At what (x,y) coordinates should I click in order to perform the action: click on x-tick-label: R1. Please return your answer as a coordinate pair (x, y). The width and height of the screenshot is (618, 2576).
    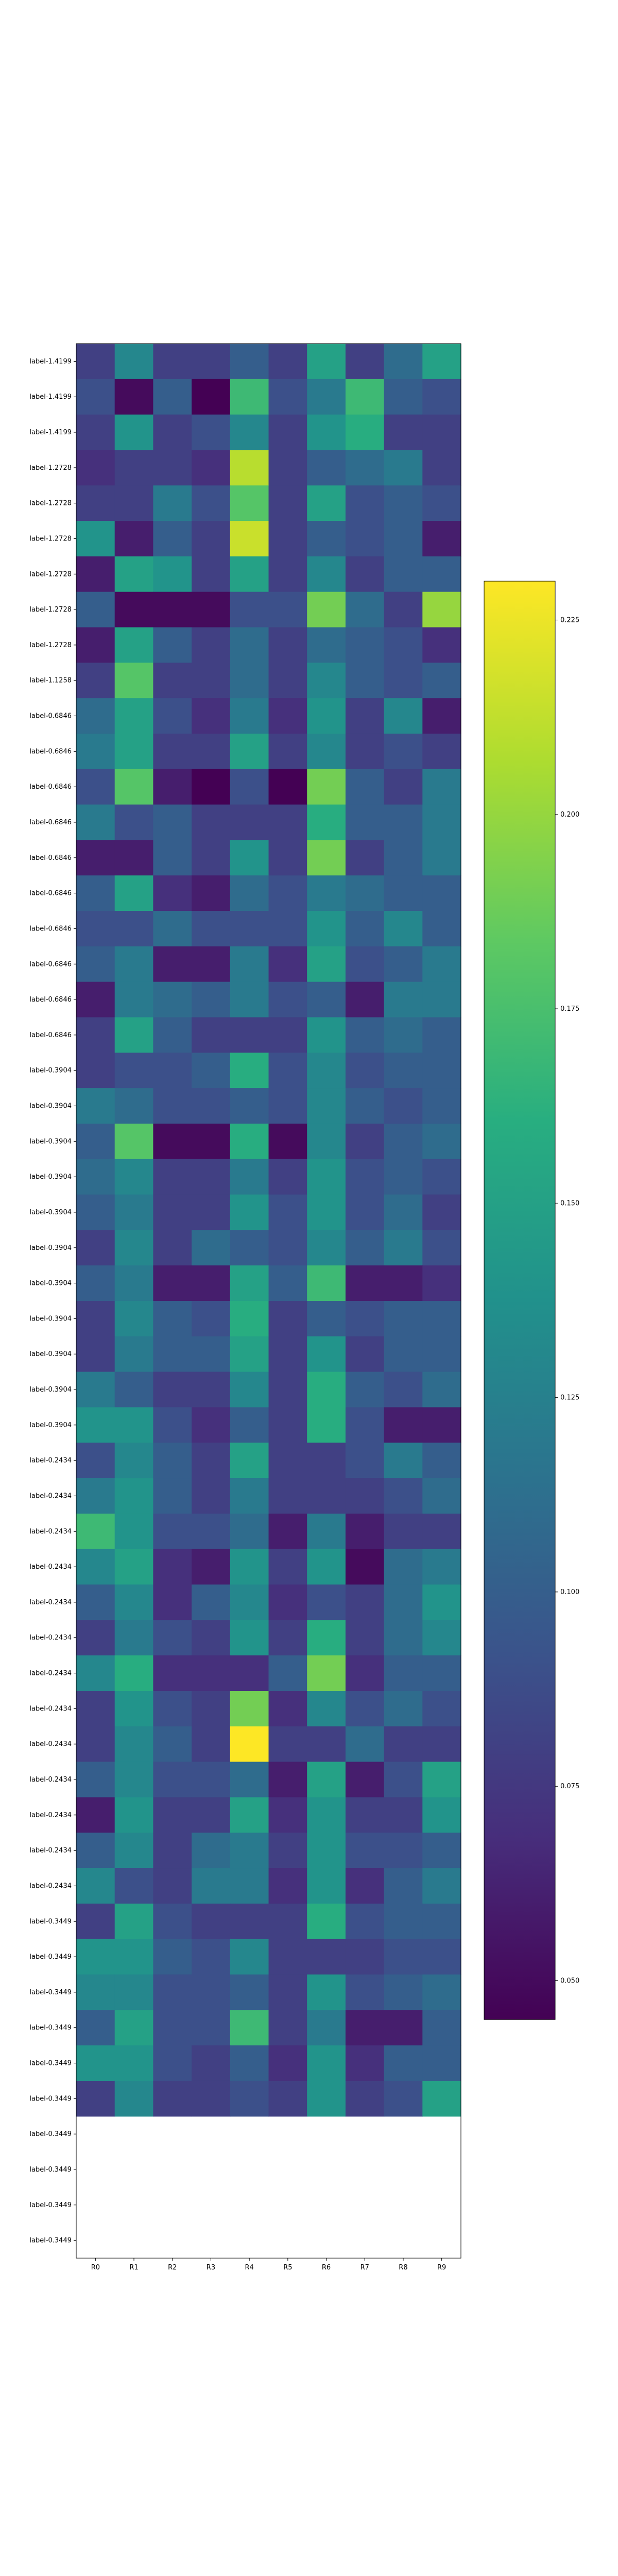
    Looking at the image, I should click on (133, 2268).